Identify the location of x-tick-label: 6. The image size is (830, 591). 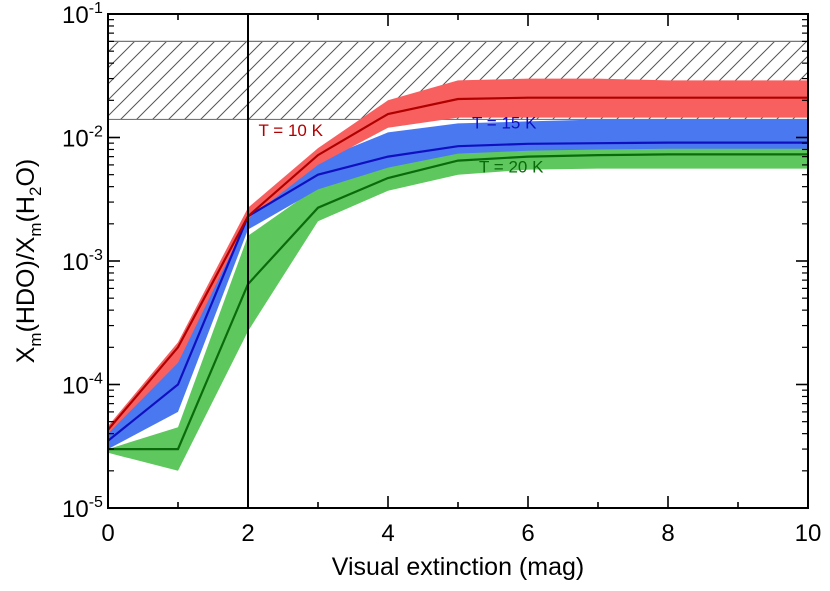
(527, 533).